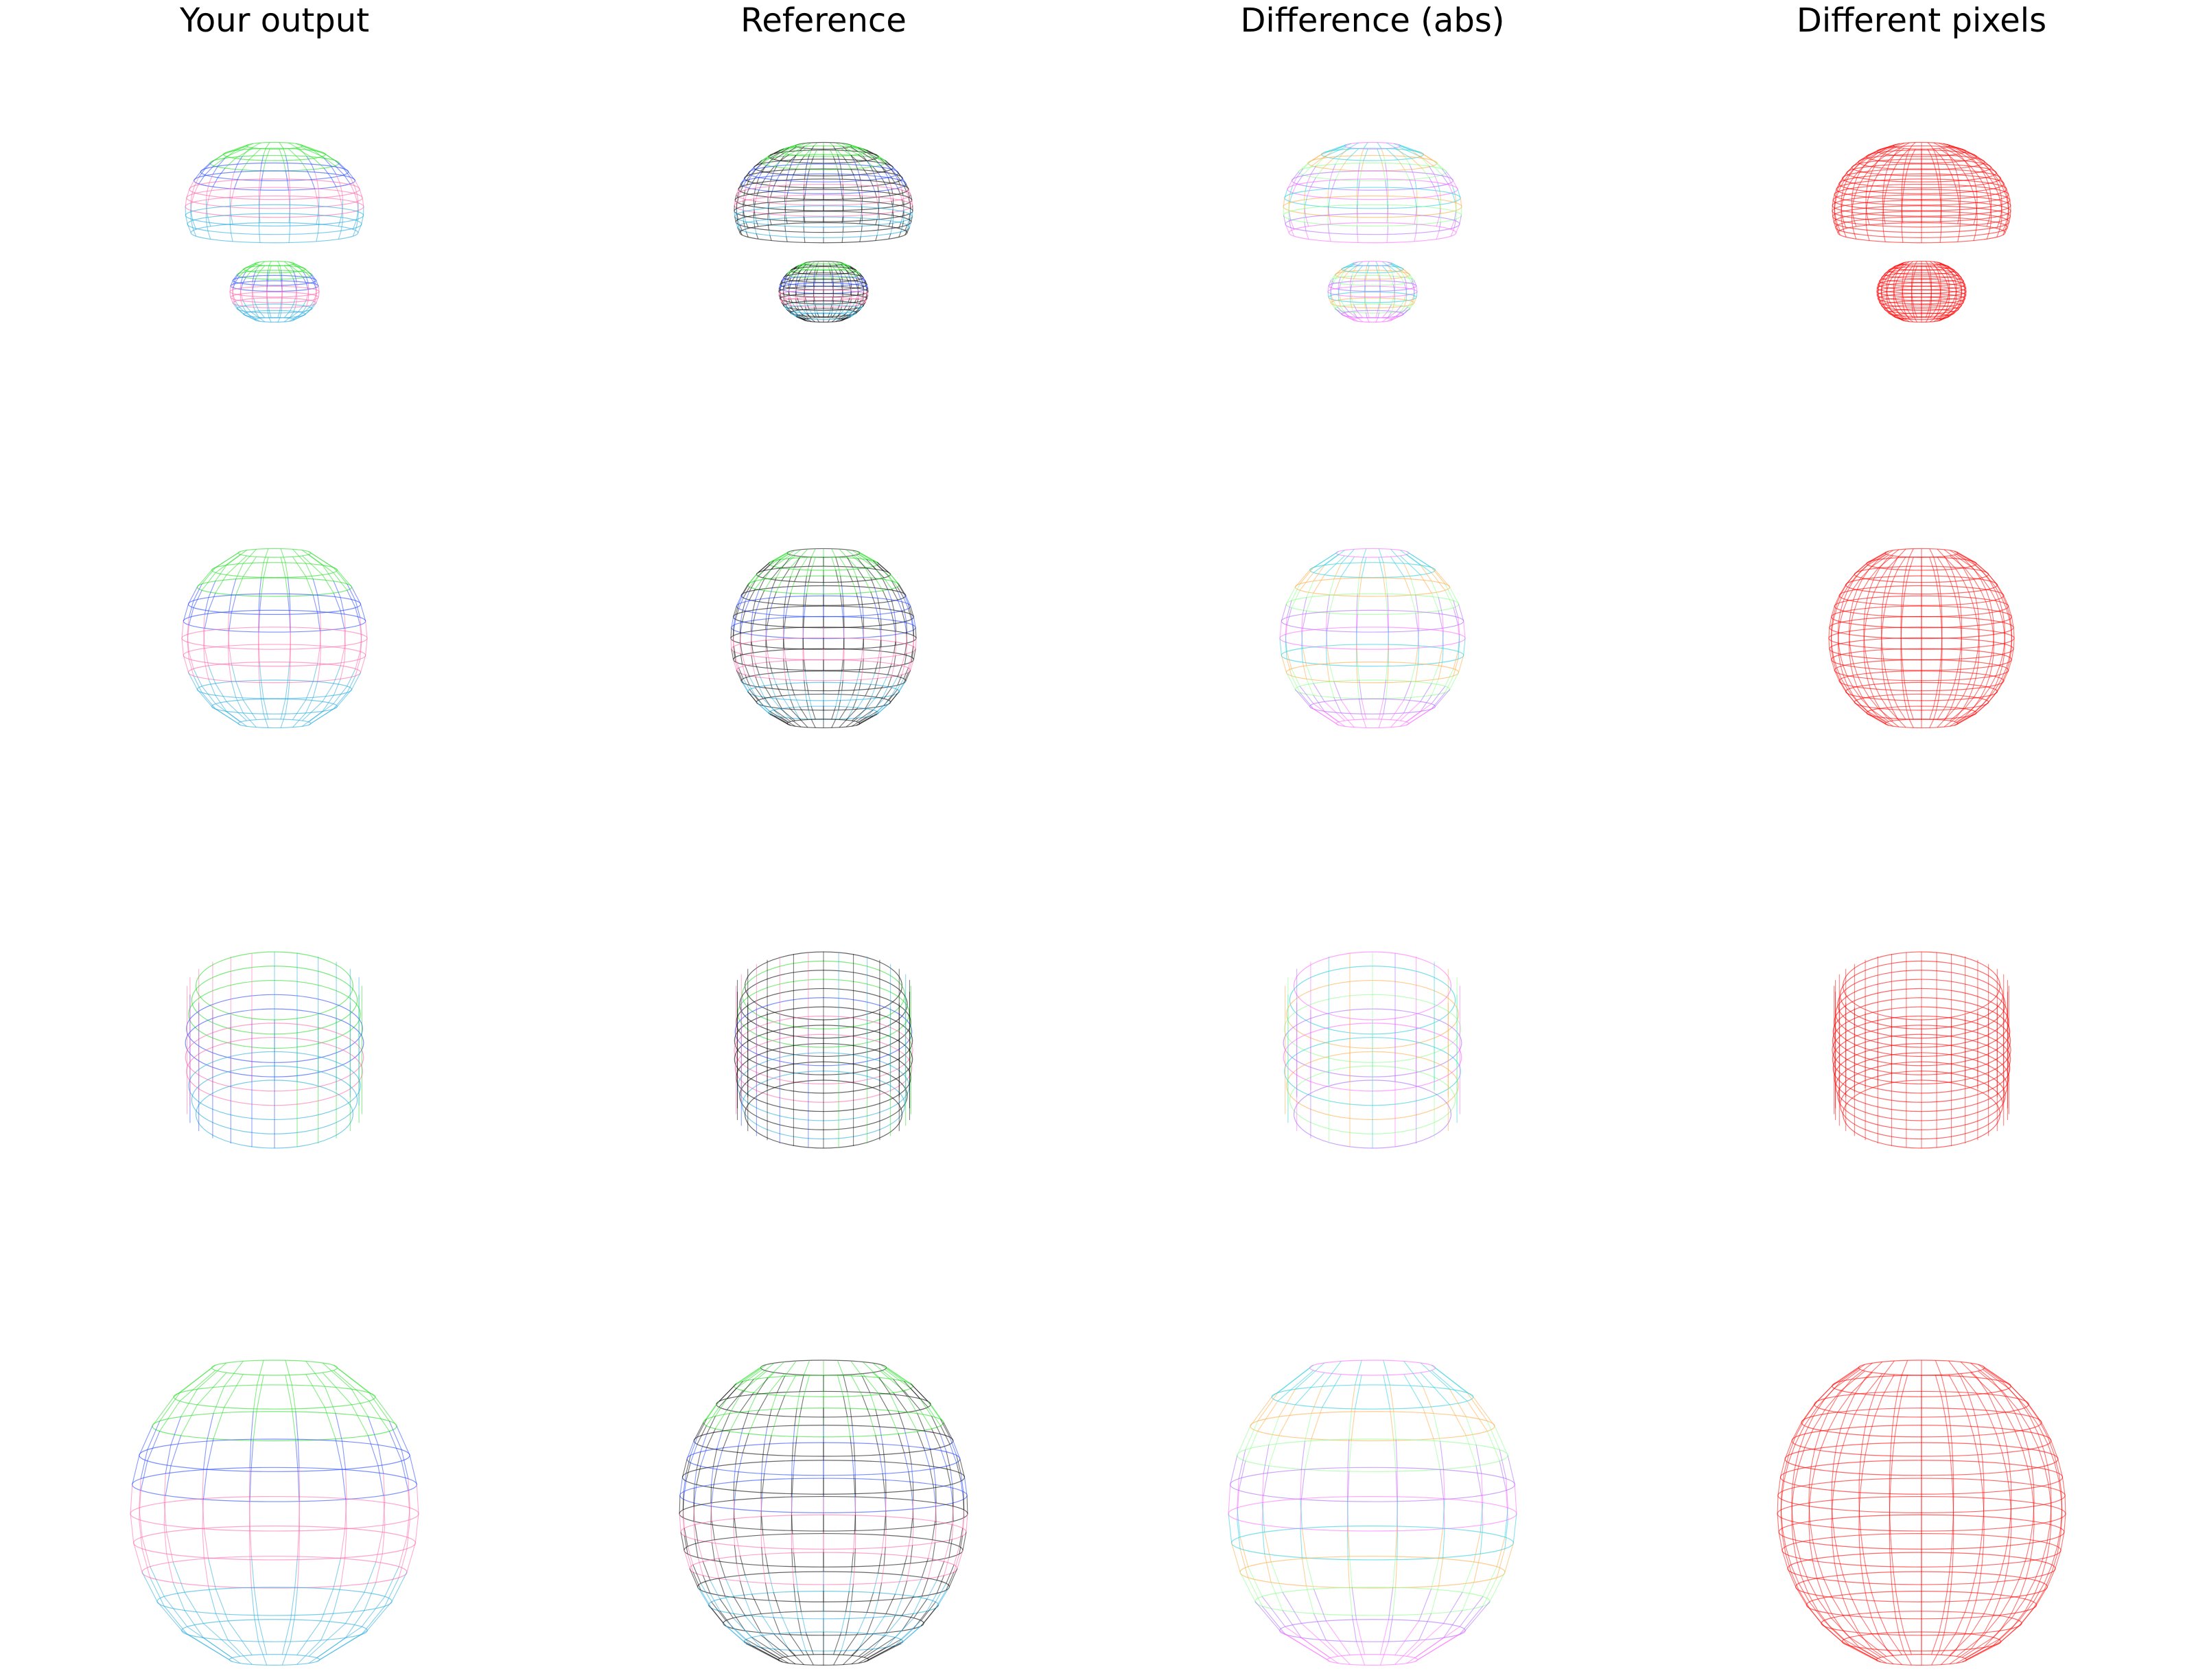 The image size is (2196, 1680). Describe the element at coordinates (274, 638) in the screenshot. I see `your-output-globe-wireframe` at that location.